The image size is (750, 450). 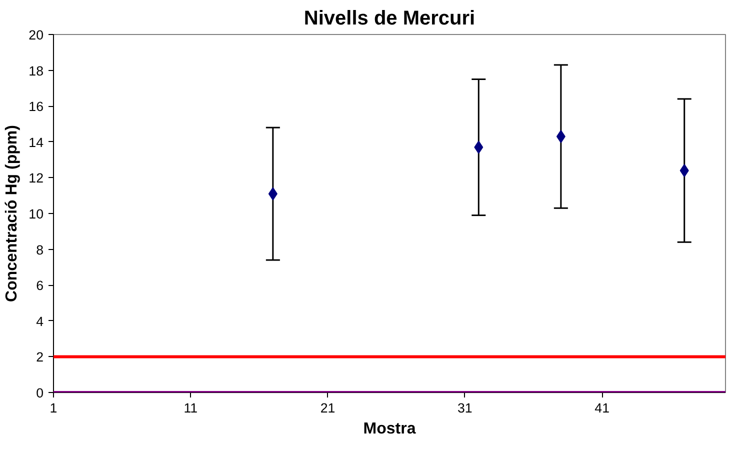 I want to click on y-tick-label: 18, so click(x=36, y=70).